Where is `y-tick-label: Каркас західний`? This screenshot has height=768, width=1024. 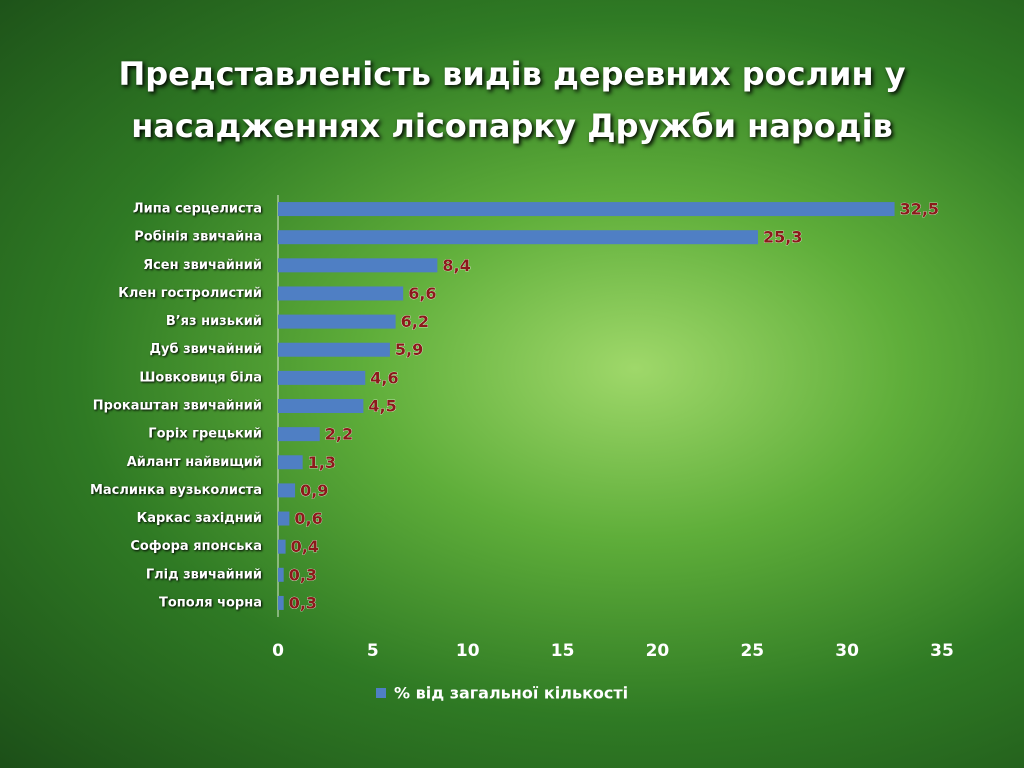 y-tick-label: Каркас західний is located at coordinates (199, 518).